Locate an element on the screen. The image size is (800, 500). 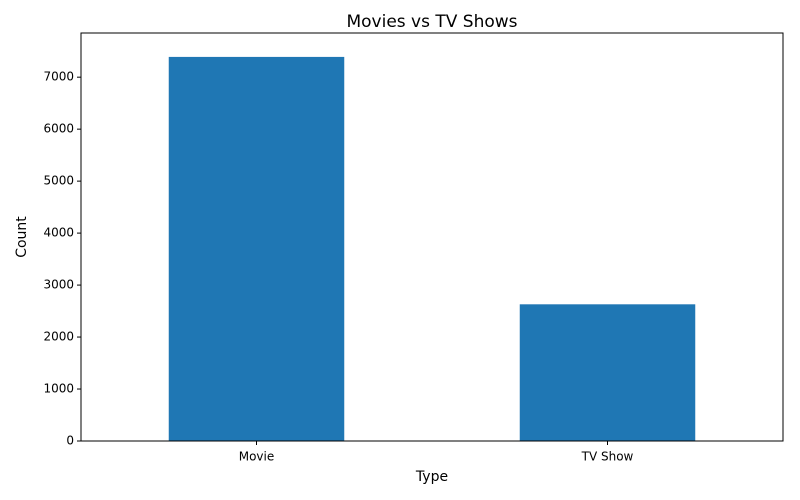
x-tick-label: Movie is located at coordinates (257, 457).